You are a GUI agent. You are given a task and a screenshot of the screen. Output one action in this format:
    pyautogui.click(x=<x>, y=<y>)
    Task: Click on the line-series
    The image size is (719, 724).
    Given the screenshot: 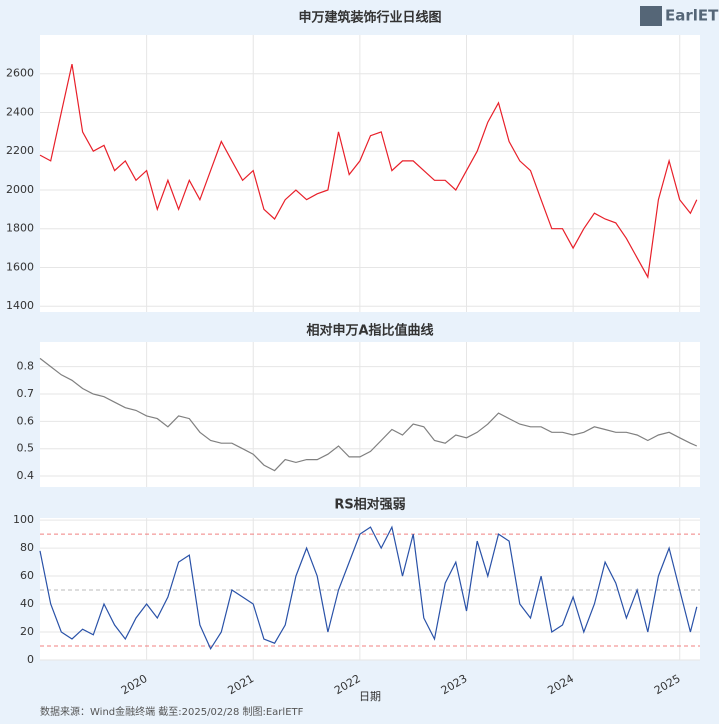 What is the action you would take?
    pyautogui.click(x=368, y=414)
    